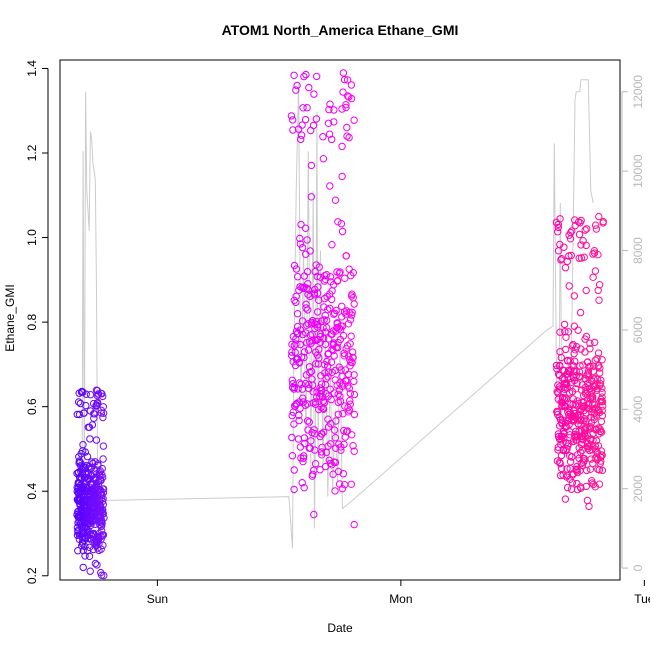  I want to click on y-tick-label: 0.2, so click(32, 575).